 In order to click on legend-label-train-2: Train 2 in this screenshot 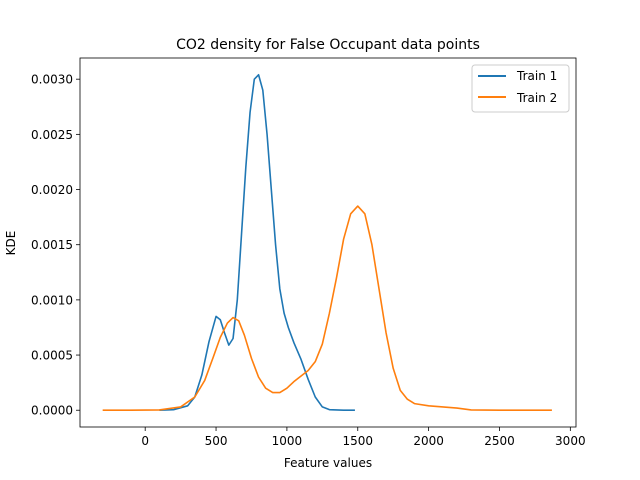, I will do `click(536, 98)`.